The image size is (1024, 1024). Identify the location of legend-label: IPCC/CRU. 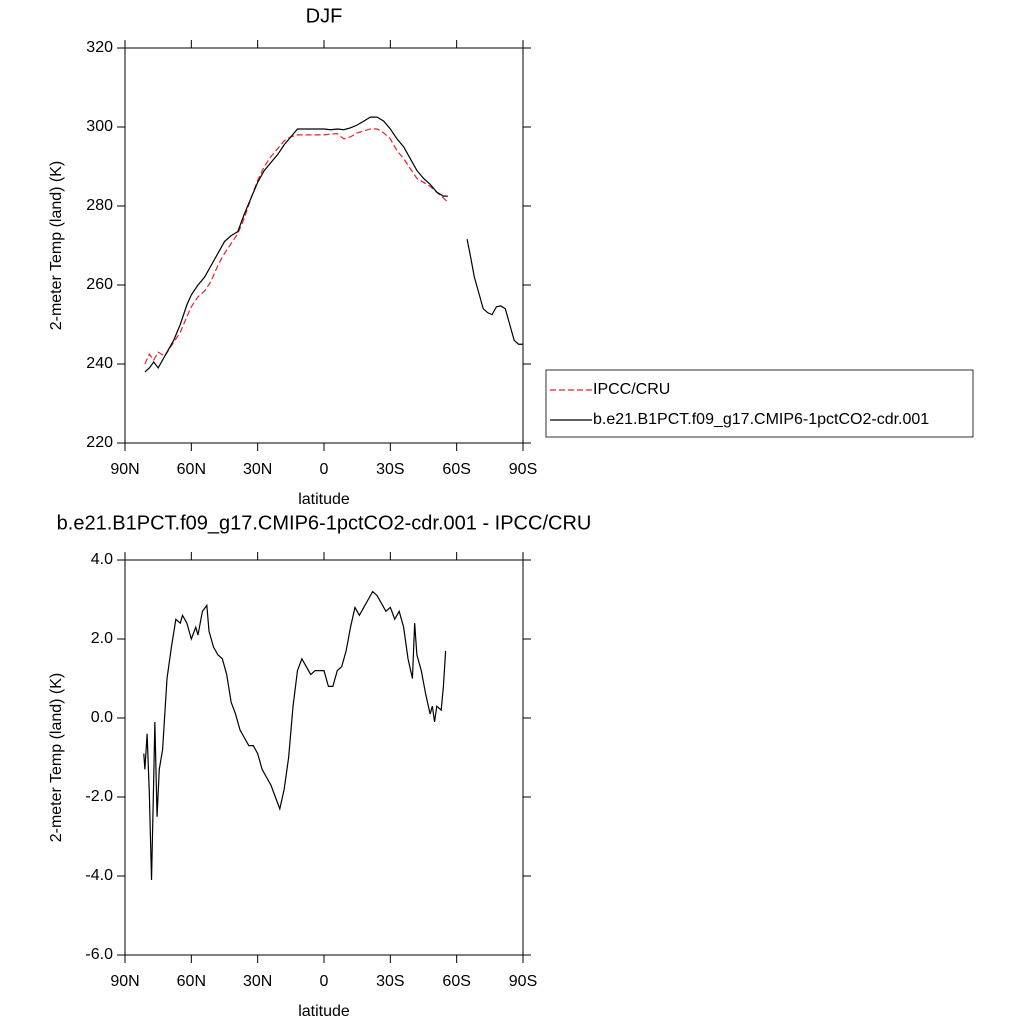
(631, 389).